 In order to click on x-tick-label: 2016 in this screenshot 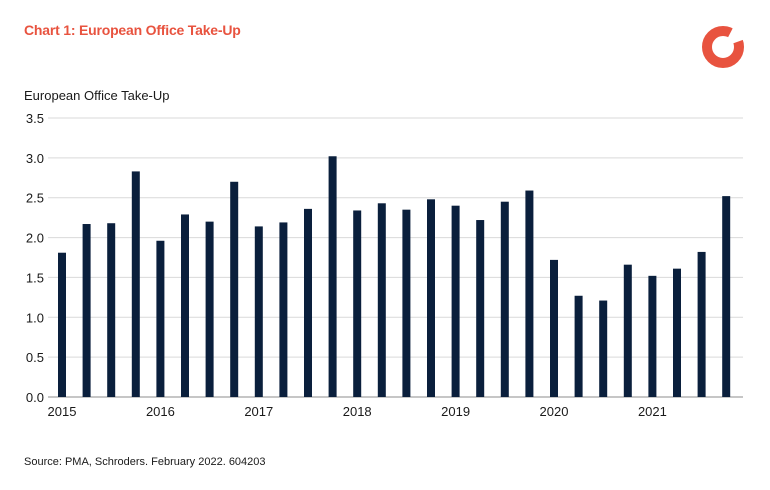, I will do `click(160, 411)`.